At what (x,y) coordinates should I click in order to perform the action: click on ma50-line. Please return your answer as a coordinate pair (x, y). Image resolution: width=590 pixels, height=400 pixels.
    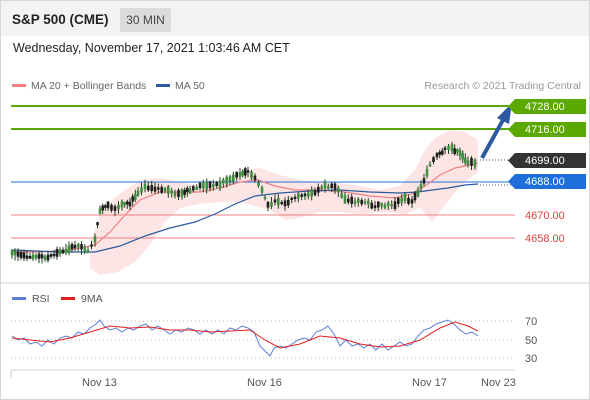
    Looking at the image, I should click on (245, 218).